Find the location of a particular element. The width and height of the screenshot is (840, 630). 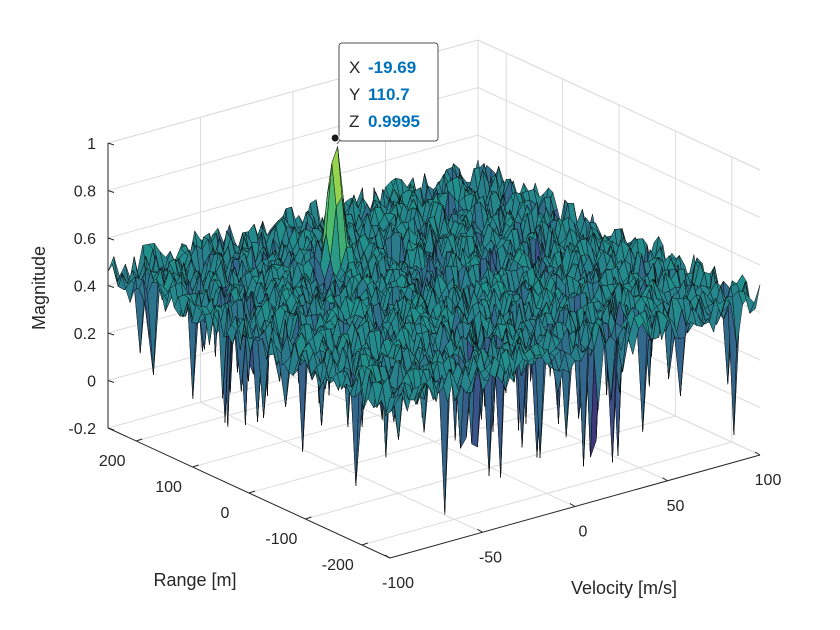

z-tick-label: -0.2 is located at coordinates (82, 429).